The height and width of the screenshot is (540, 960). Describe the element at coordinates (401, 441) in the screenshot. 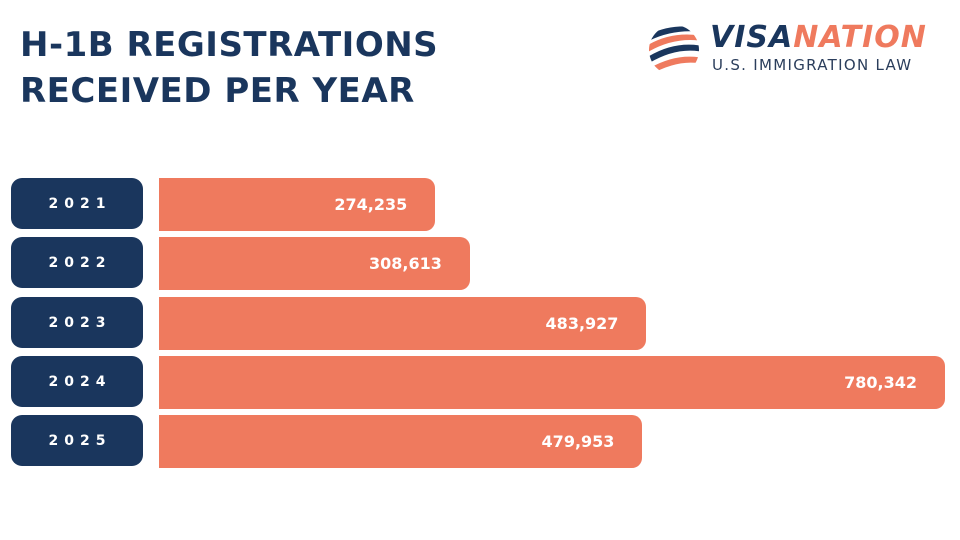

I see `bar: 479,953` at that location.